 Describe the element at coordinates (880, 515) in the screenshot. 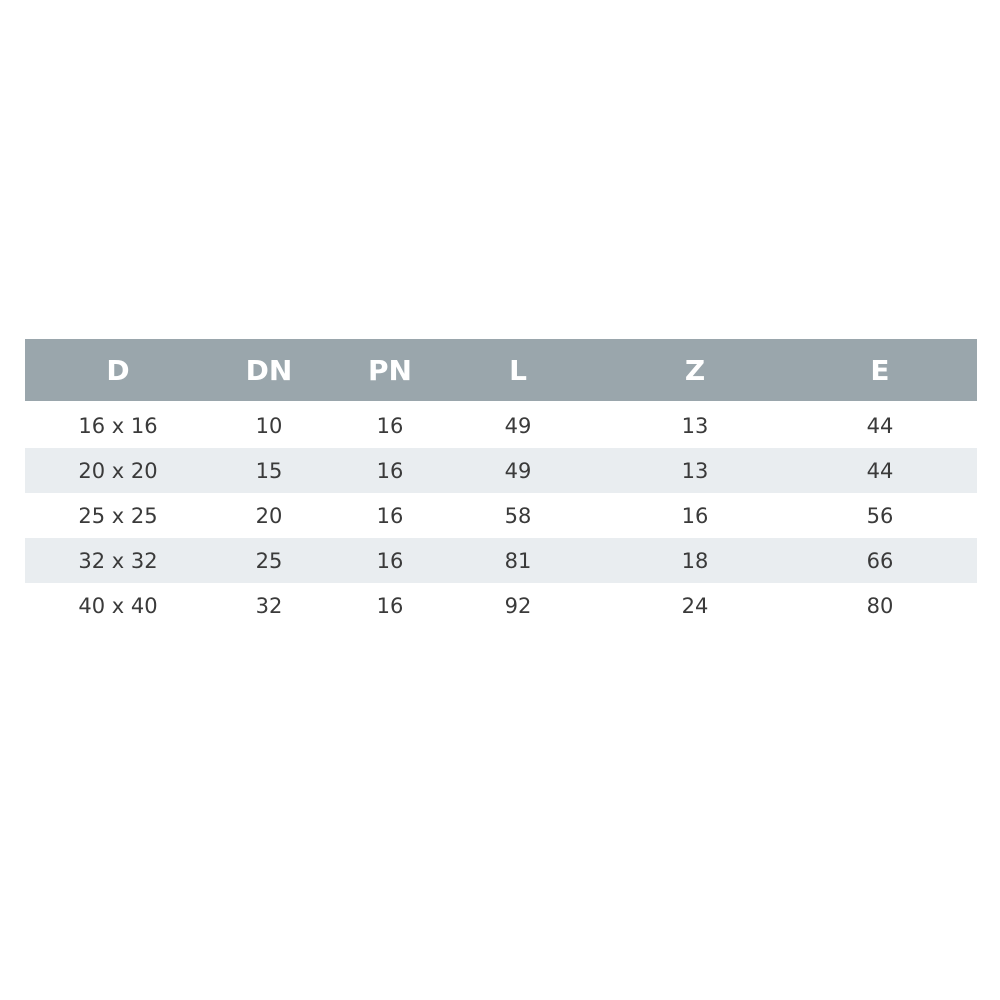

I see `table-cell: 56` at that location.